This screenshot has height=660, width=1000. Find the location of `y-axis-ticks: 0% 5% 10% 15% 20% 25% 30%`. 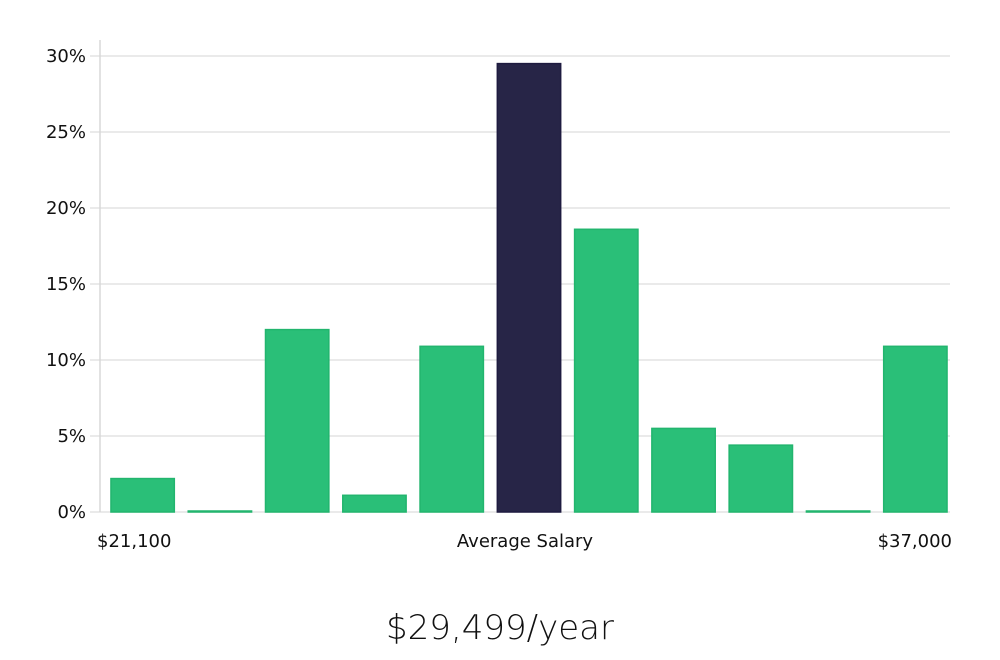

y-axis-ticks: 0% 5% 10% 15% 20% 25% 30% is located at coordinates (66, 284).